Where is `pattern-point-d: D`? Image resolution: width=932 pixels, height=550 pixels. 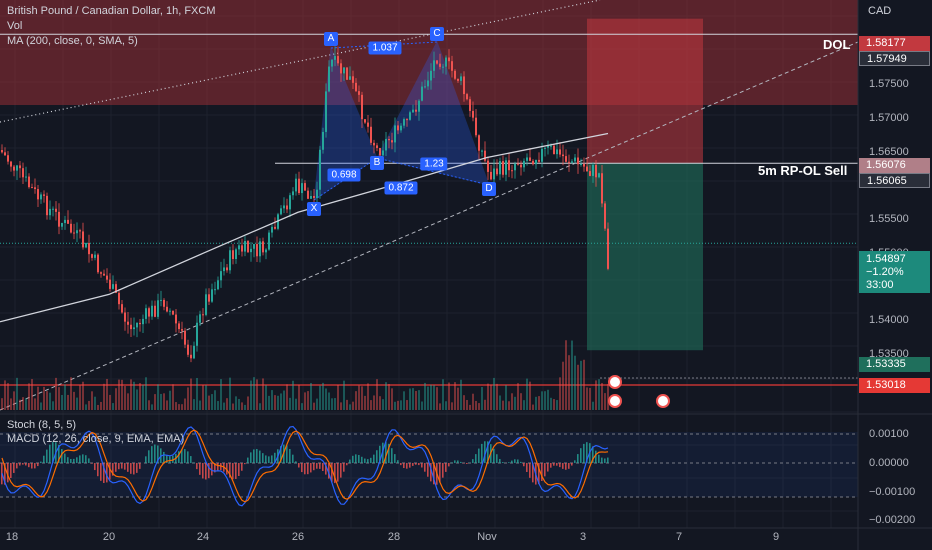 pattern-point-d: D is located at coordinates (489, 189).